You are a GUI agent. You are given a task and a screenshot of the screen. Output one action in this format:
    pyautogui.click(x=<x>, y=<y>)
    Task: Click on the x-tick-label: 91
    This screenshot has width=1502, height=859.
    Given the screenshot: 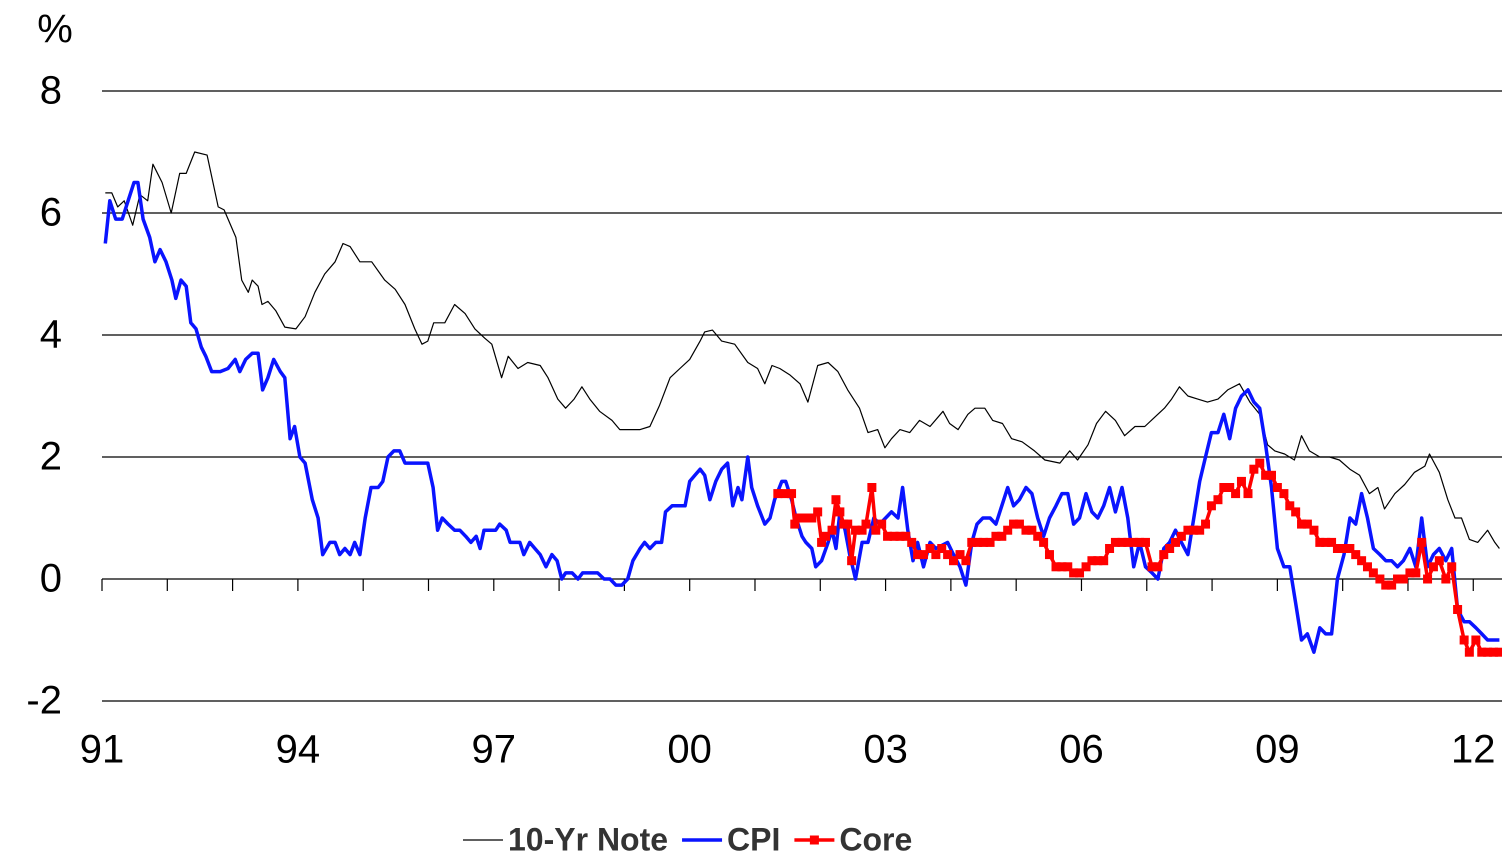 What is the action you would take?
    pyautogui.click(x=102, y=750)
    